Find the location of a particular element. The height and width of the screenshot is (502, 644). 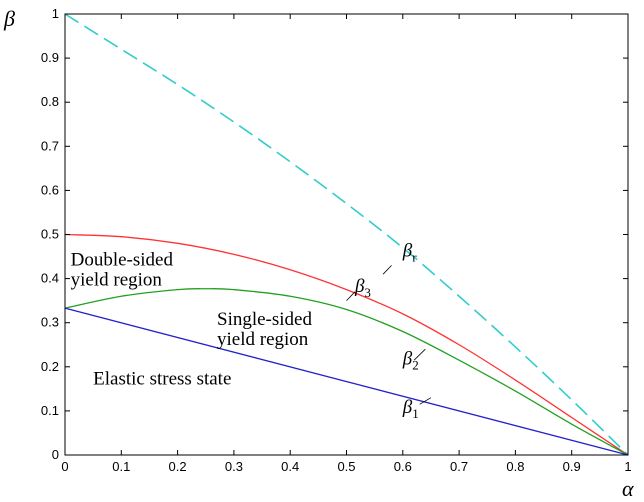

x-tick-label: 0.6 is located at coordinates (403, 466).